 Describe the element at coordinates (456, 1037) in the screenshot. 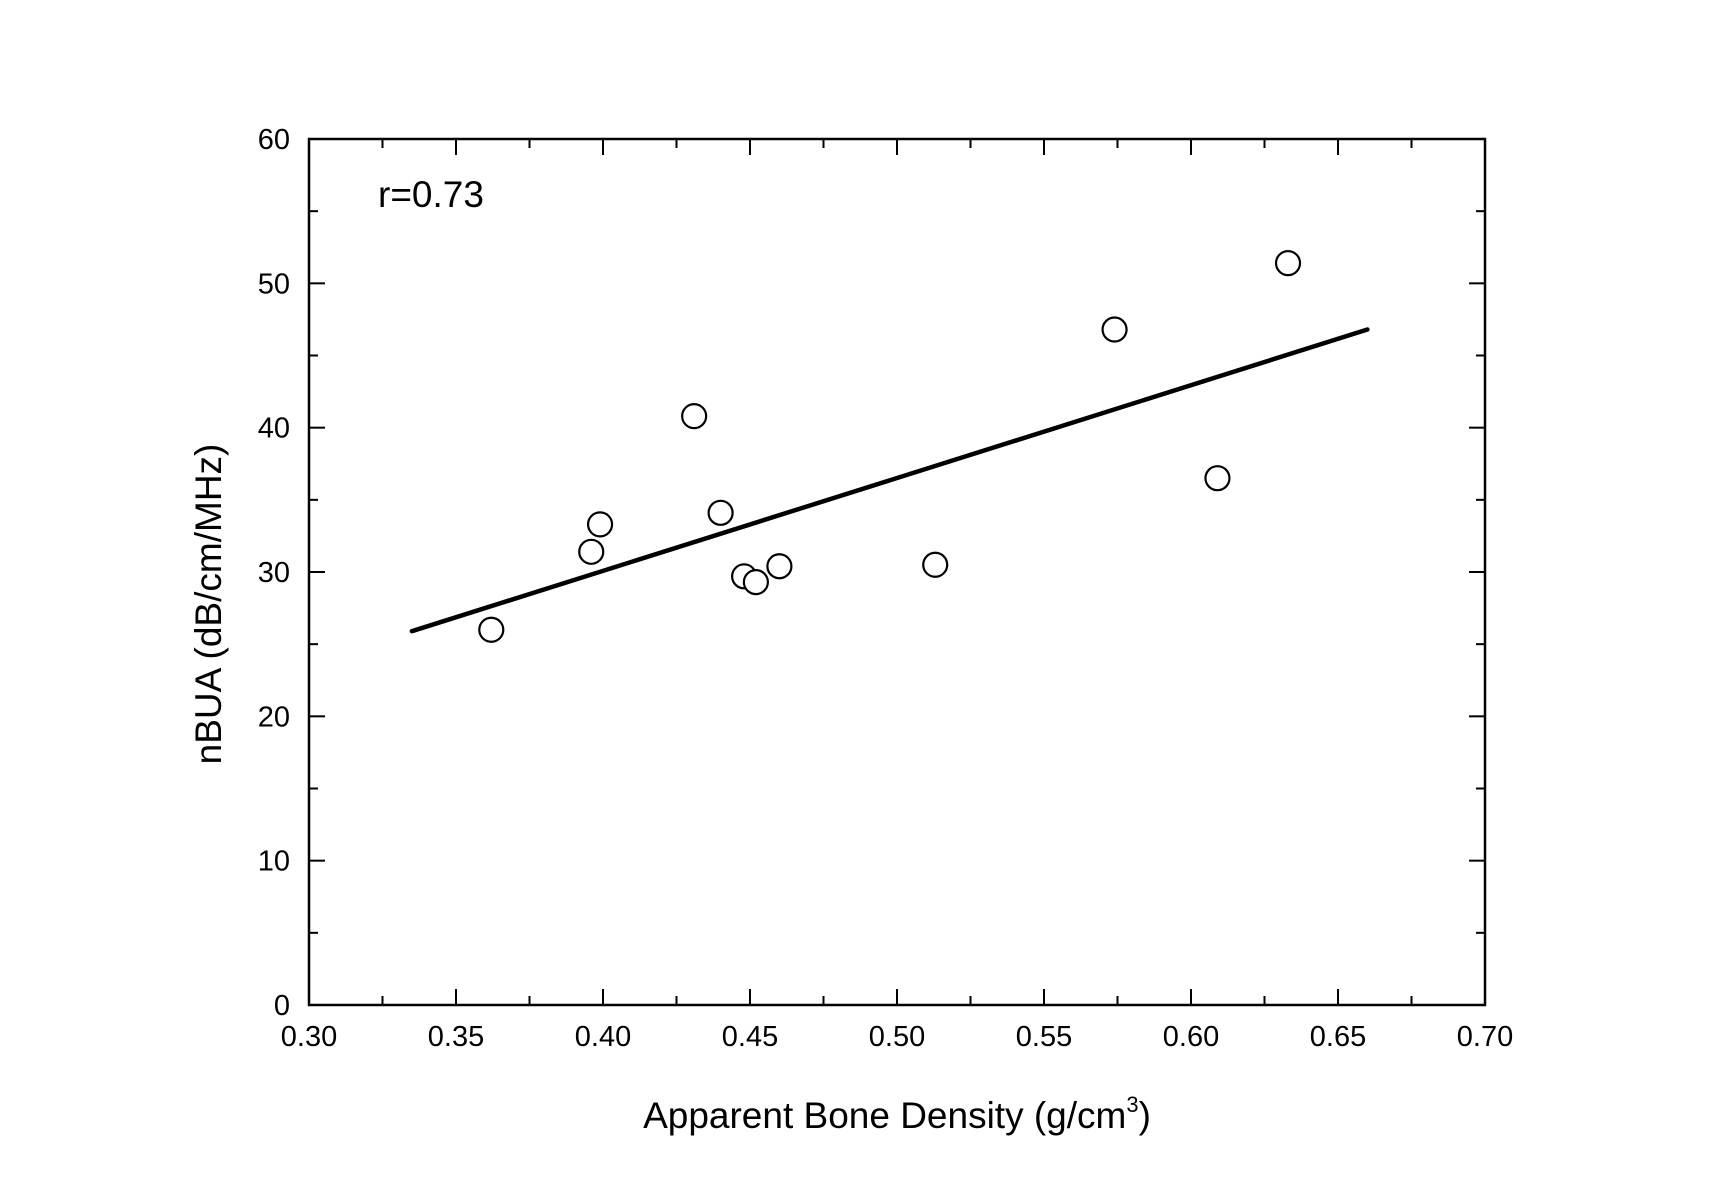

I see `x-tick-label: 0.35` at that location.